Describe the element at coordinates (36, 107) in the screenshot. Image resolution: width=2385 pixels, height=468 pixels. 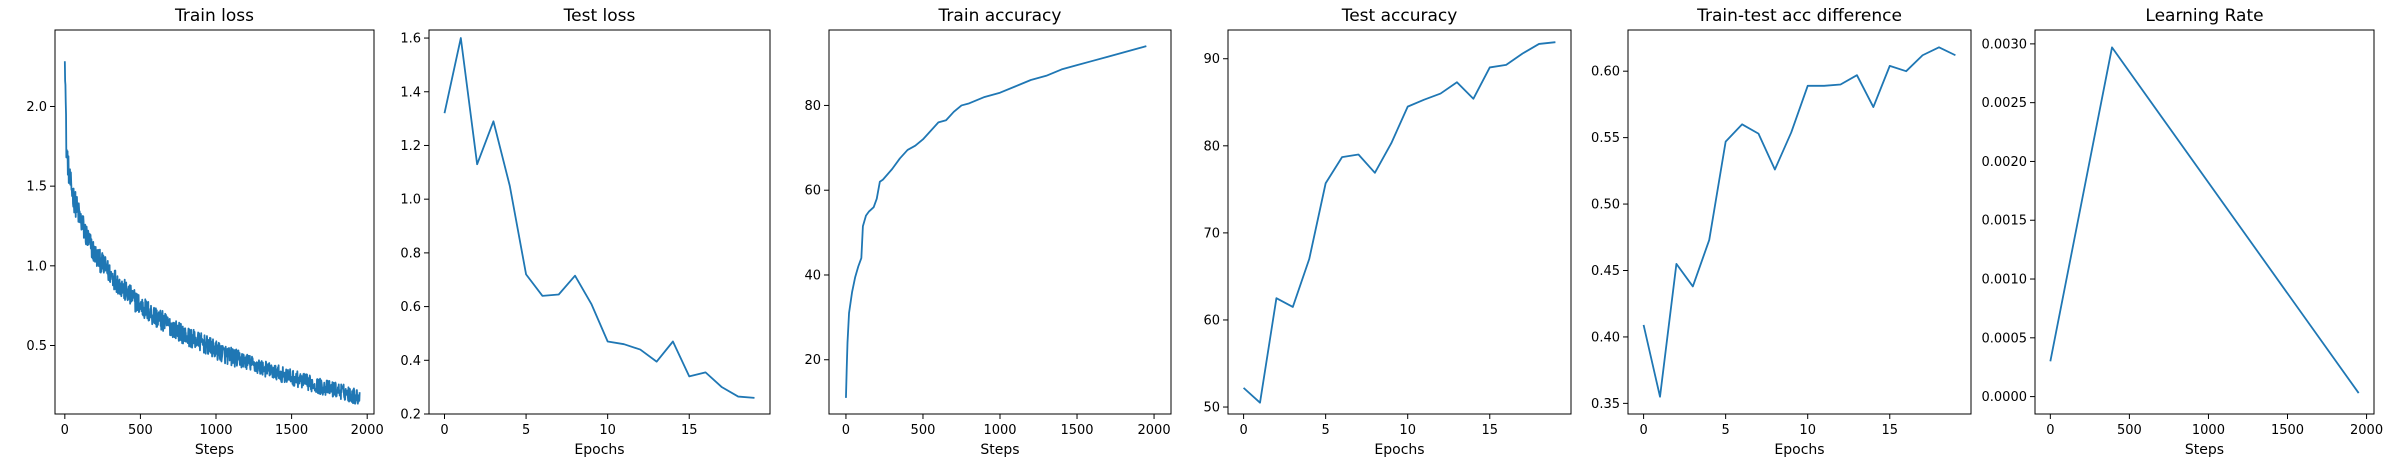
I see `y-tick-label: 2.0` at that location.